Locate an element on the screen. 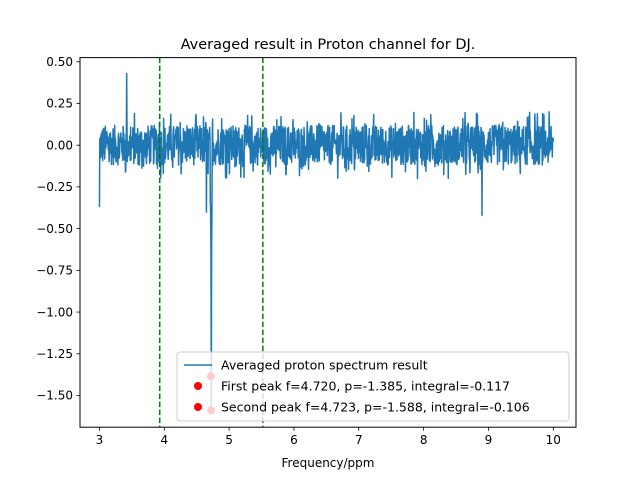  y-tick-label: −1.00 is located at coordinates (54, 312).